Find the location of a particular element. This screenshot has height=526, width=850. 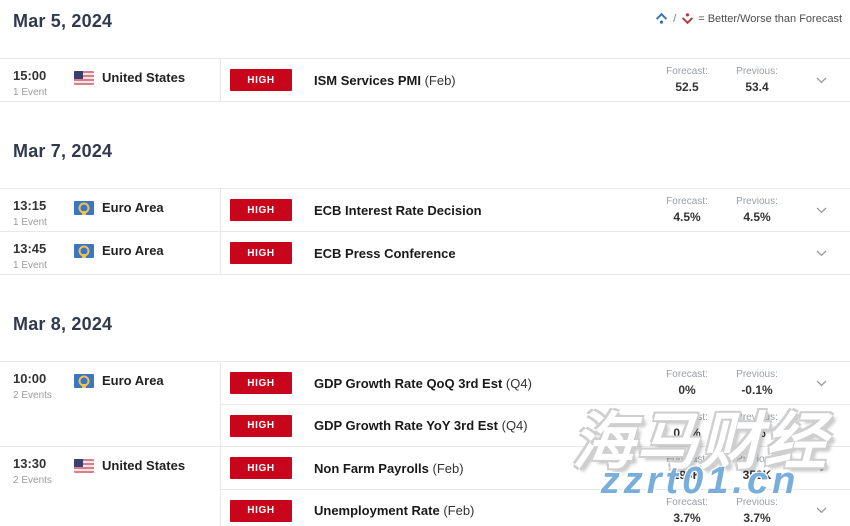

time-block: 13:30 2 Events is located at coordinates (37, 471).